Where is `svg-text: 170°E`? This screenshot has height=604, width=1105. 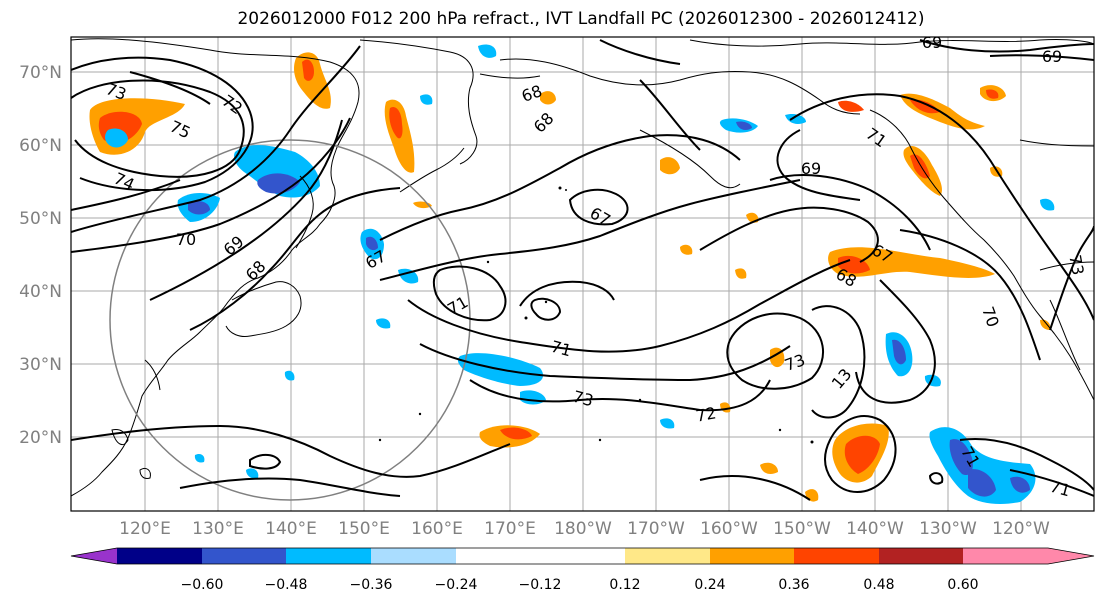
svg-text: 170°E is located at coordinates (510, 529).